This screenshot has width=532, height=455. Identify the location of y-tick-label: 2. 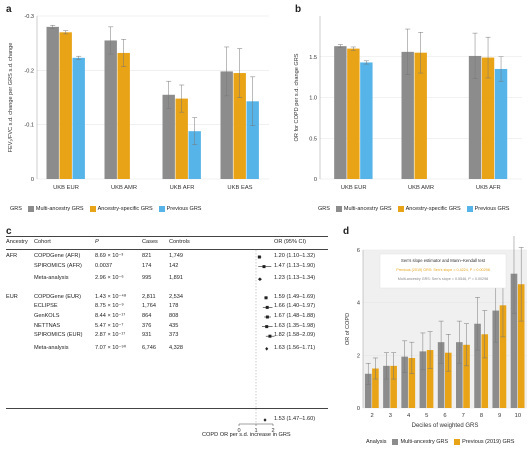
(358, 356).